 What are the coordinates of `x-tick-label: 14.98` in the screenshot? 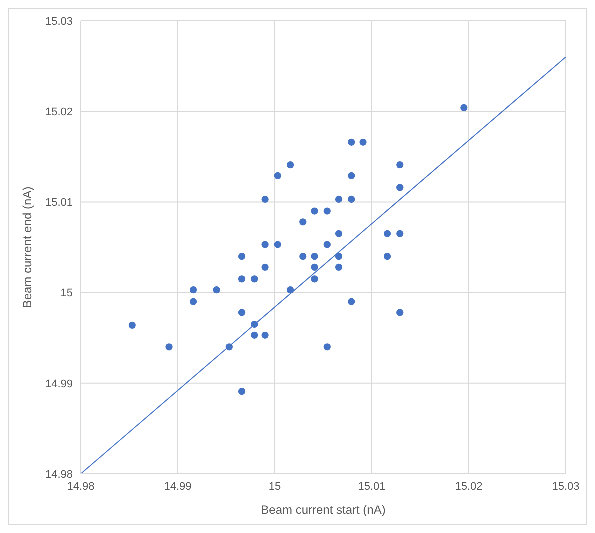 It's located at (81, 486).